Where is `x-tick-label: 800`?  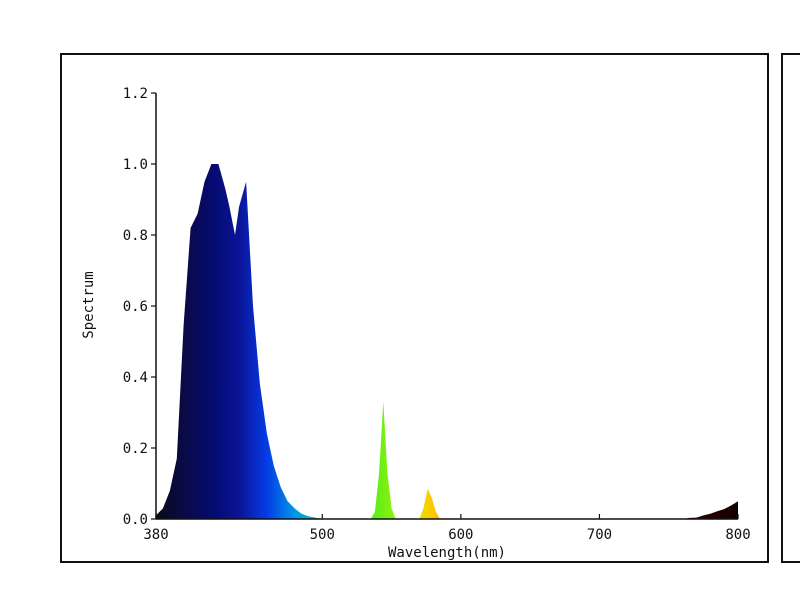 x-tick-label: 800 is located at coordinates (737, 535).